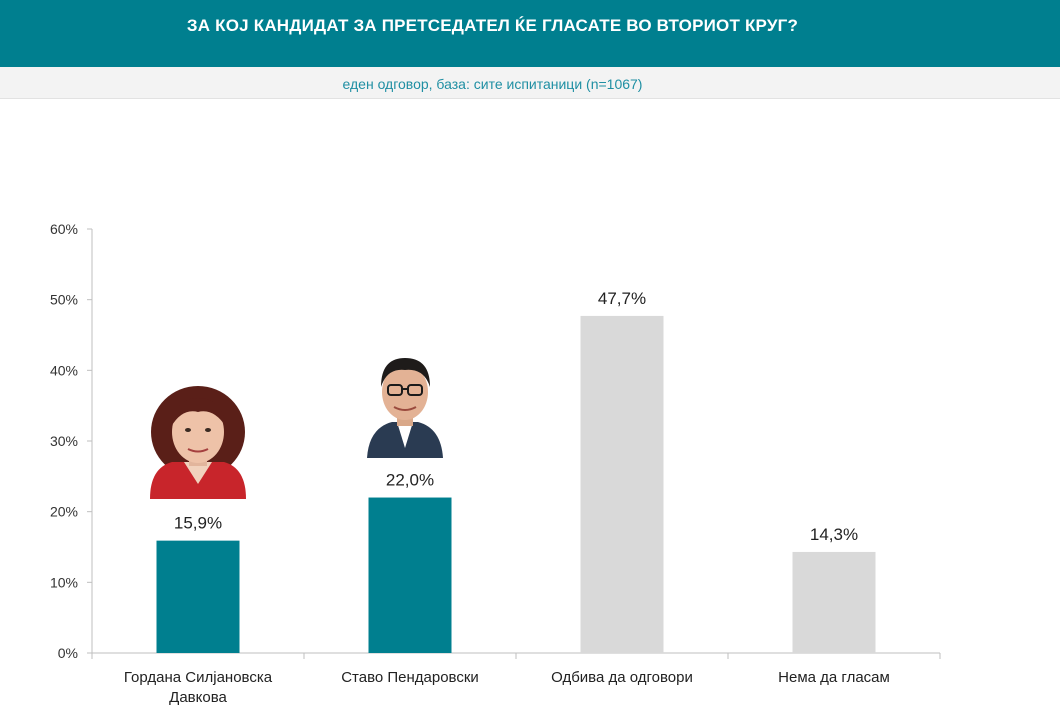  What do you see at coordinates (68, 653) in the screenshot?
I see `y-tick-label: 0%` at bounding box center [68, 653].